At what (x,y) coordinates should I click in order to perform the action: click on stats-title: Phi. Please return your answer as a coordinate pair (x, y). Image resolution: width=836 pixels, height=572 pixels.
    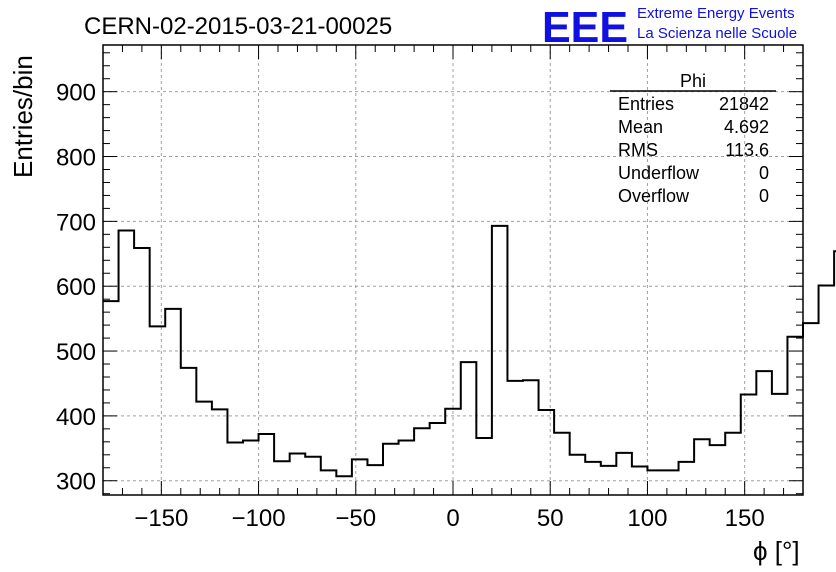
    Looking at the image, I should click on (693, 81).